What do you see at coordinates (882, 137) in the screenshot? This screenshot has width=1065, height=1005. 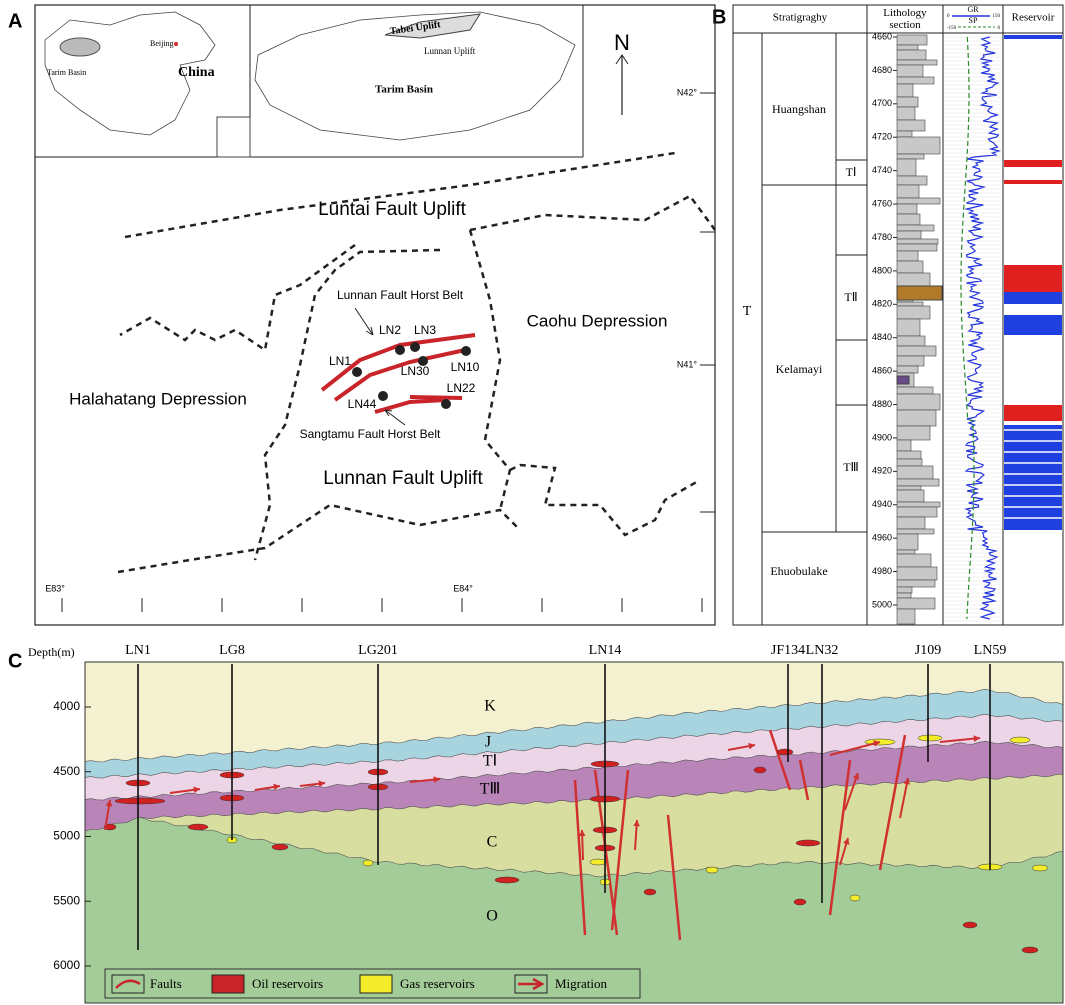 I see `depth-tick-label: 4720` at bounding box center [882, 137].